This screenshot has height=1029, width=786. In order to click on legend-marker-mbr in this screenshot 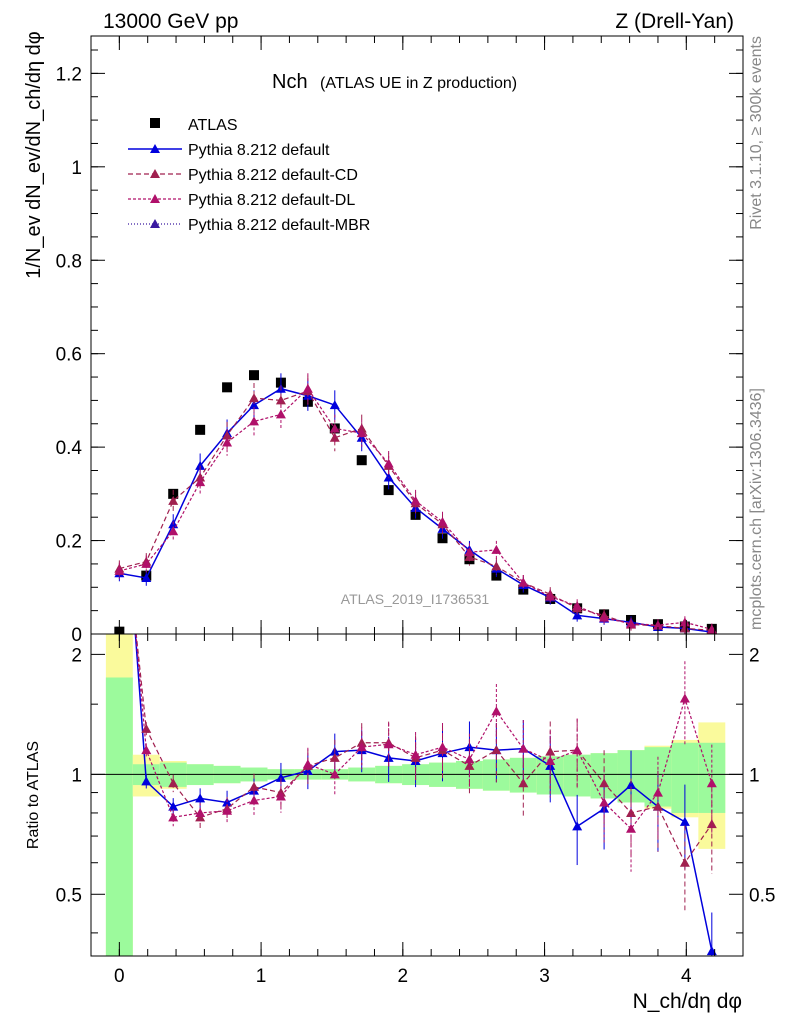, I will do `click(155, 223)`.